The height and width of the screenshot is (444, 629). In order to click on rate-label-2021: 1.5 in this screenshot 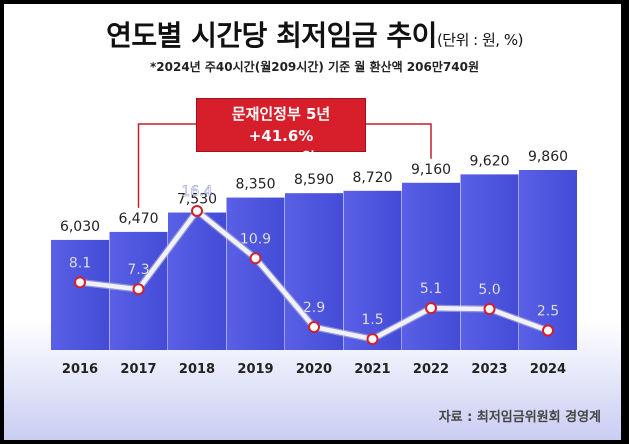, I will do `click(372, 320)`.